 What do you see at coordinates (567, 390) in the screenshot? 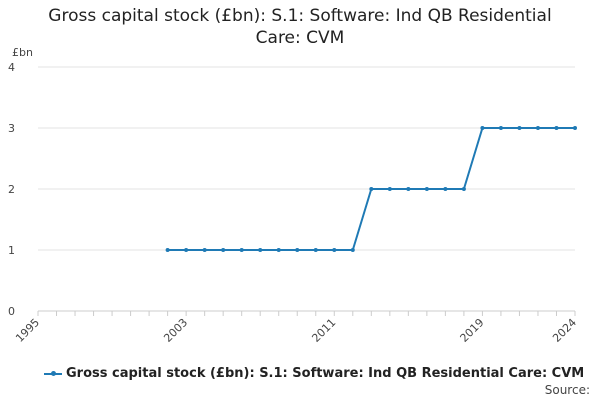
I see `source-label: Source:` at bounding box center [567, 390].